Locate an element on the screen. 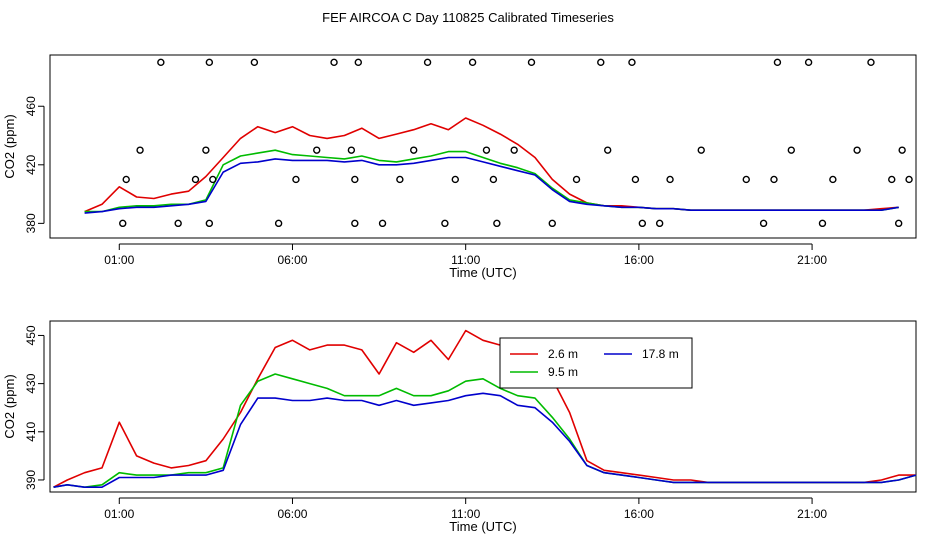 This screenshot has height=540, width=936. legend-label: 2.6 m is located at coordinates (563, 354).